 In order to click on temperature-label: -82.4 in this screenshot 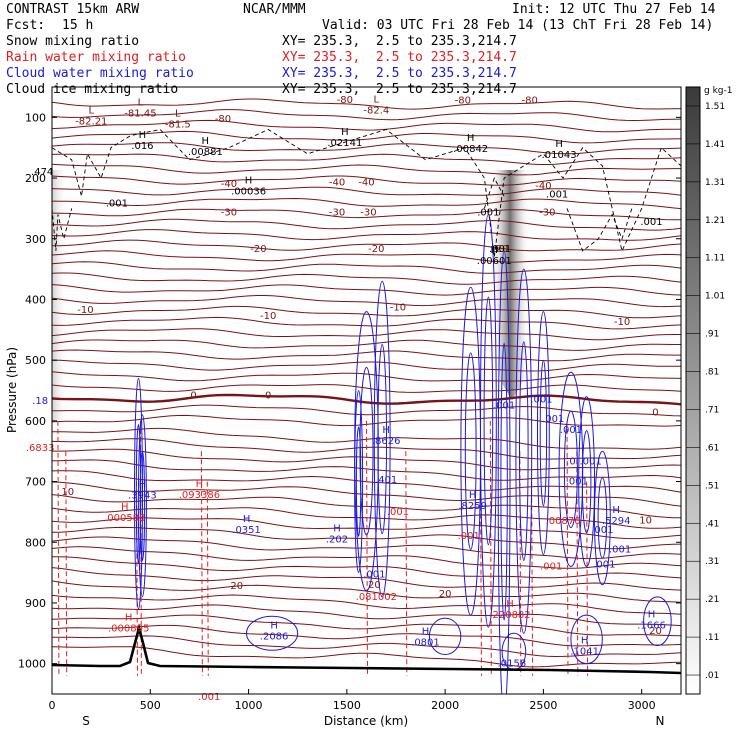, I will do `click(376, 111)`.